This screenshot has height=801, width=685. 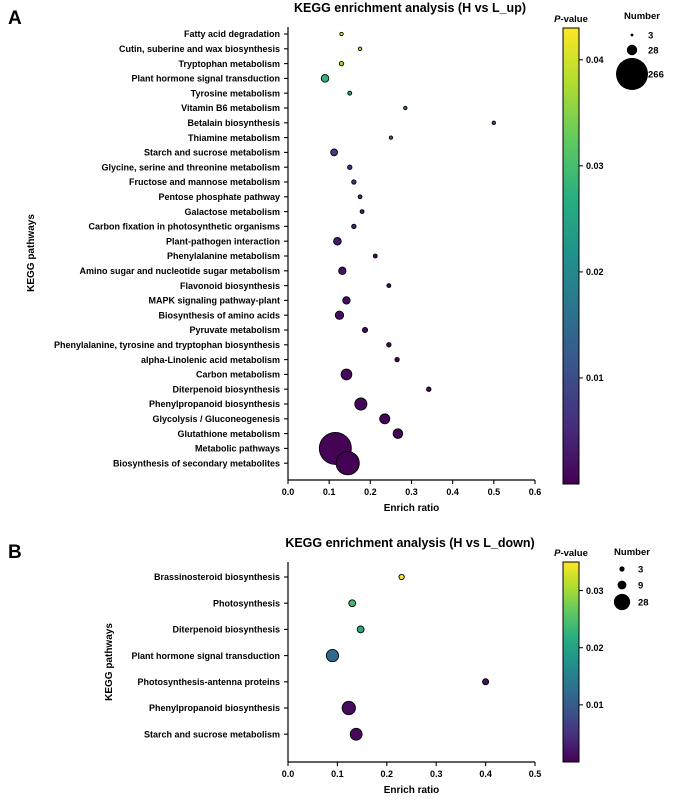 I want to click on category-label: Carbon metabolism, so click(x=238, y=375).